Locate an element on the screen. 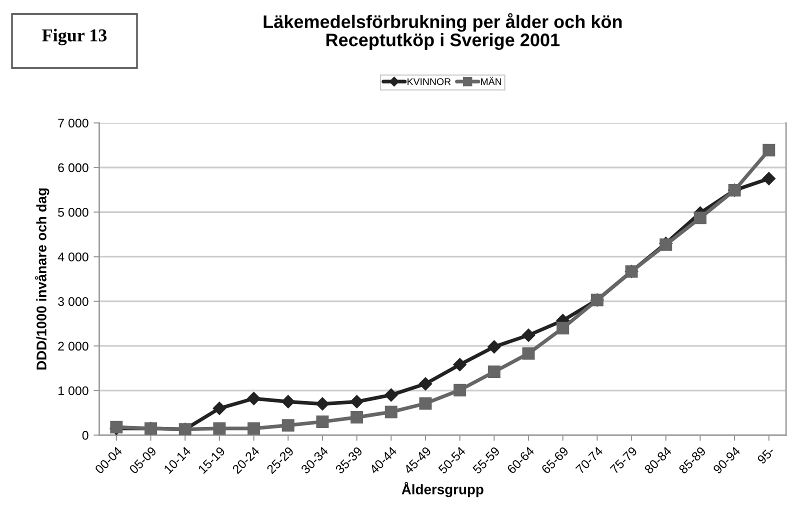 This screenshot has height=523, width=794. y-tick-label: 3 000 is located at coordinates (73, 301).